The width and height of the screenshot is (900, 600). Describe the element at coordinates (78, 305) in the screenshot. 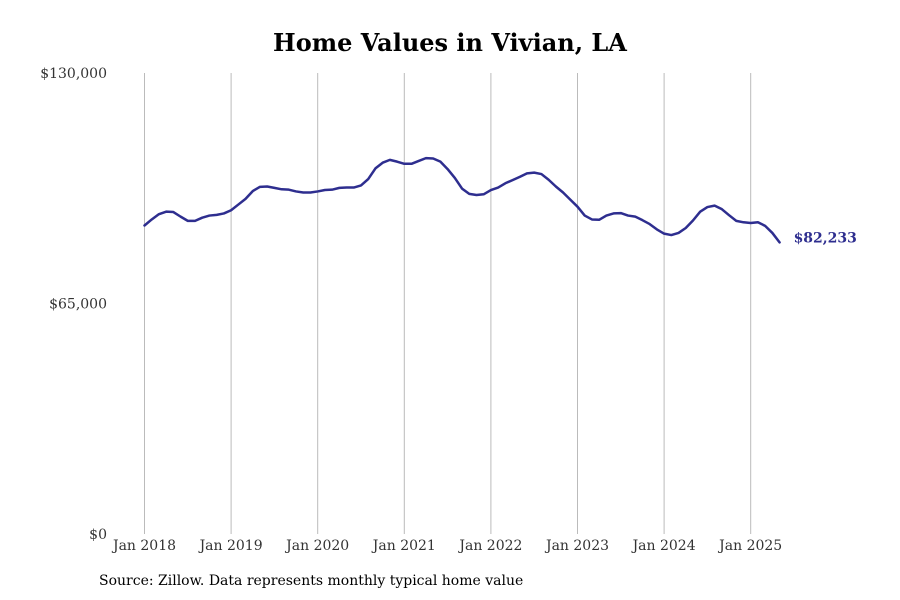

I see `y-tick-label: $65,000` at that location.